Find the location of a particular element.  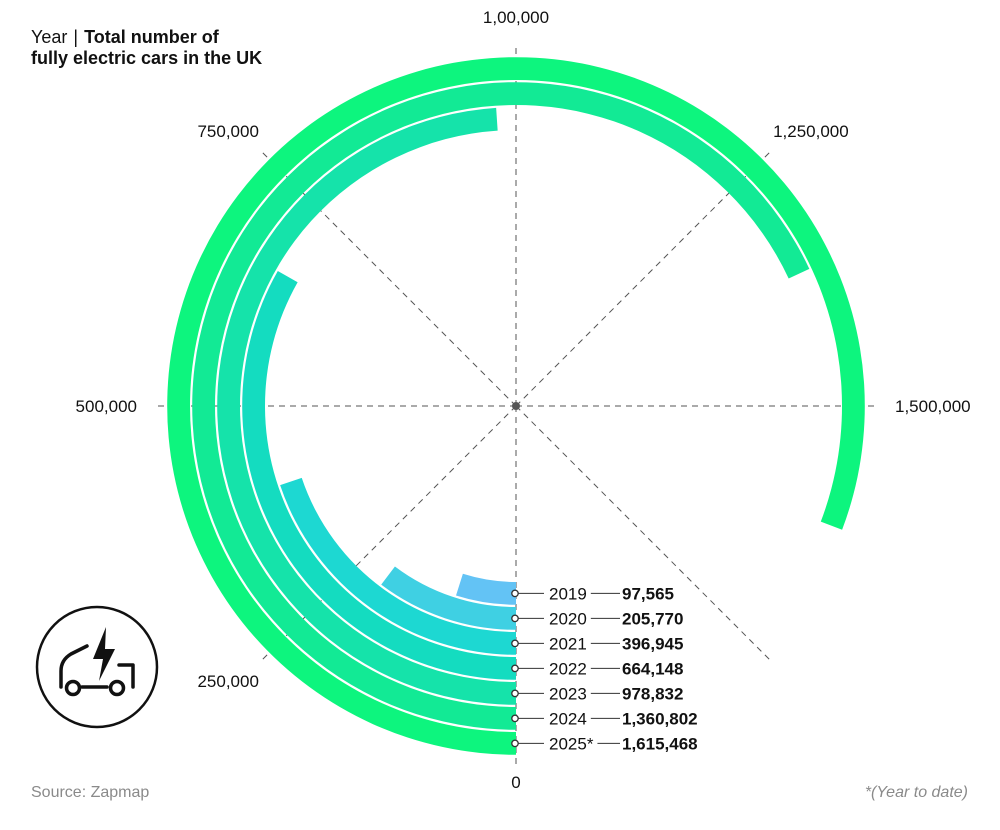

tick-label: 250,000 is located at coordinates (227, 681).